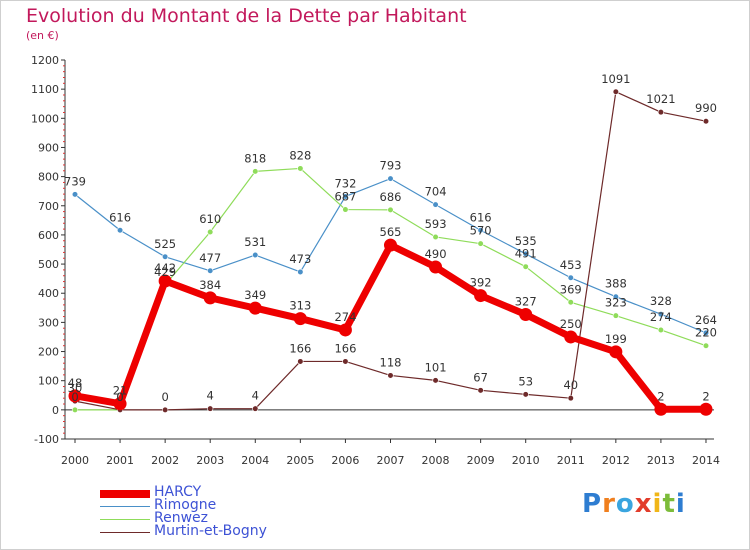 Image resolution: width=750 pixels, height=550 pixels. I want to click on data-label: 739, so click(75, 181).